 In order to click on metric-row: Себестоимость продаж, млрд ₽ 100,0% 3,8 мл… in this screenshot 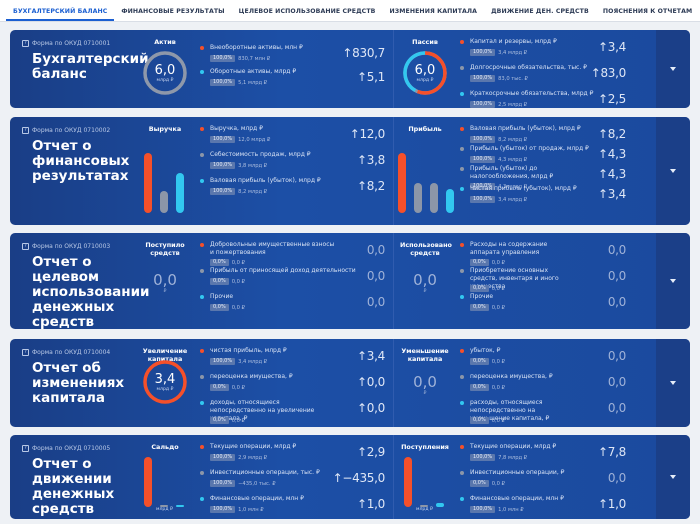, I will do `click(292, 162)`.